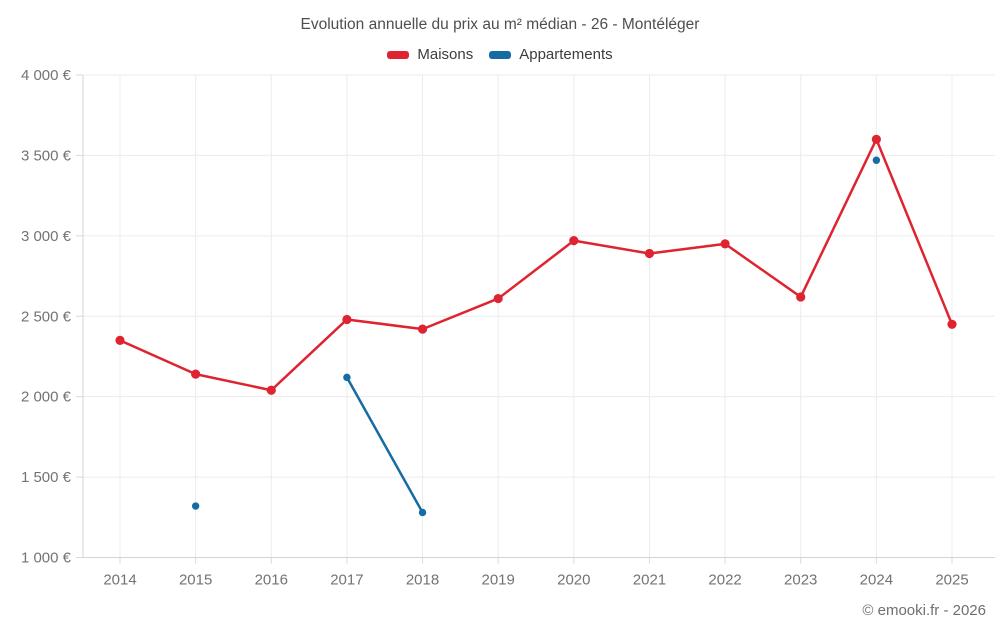 This screenshot has width=1000, height=625. Describe the element at coordinates (46, 477) in the screenshot. I see `y-tick-label: 1 500 €` at that location.